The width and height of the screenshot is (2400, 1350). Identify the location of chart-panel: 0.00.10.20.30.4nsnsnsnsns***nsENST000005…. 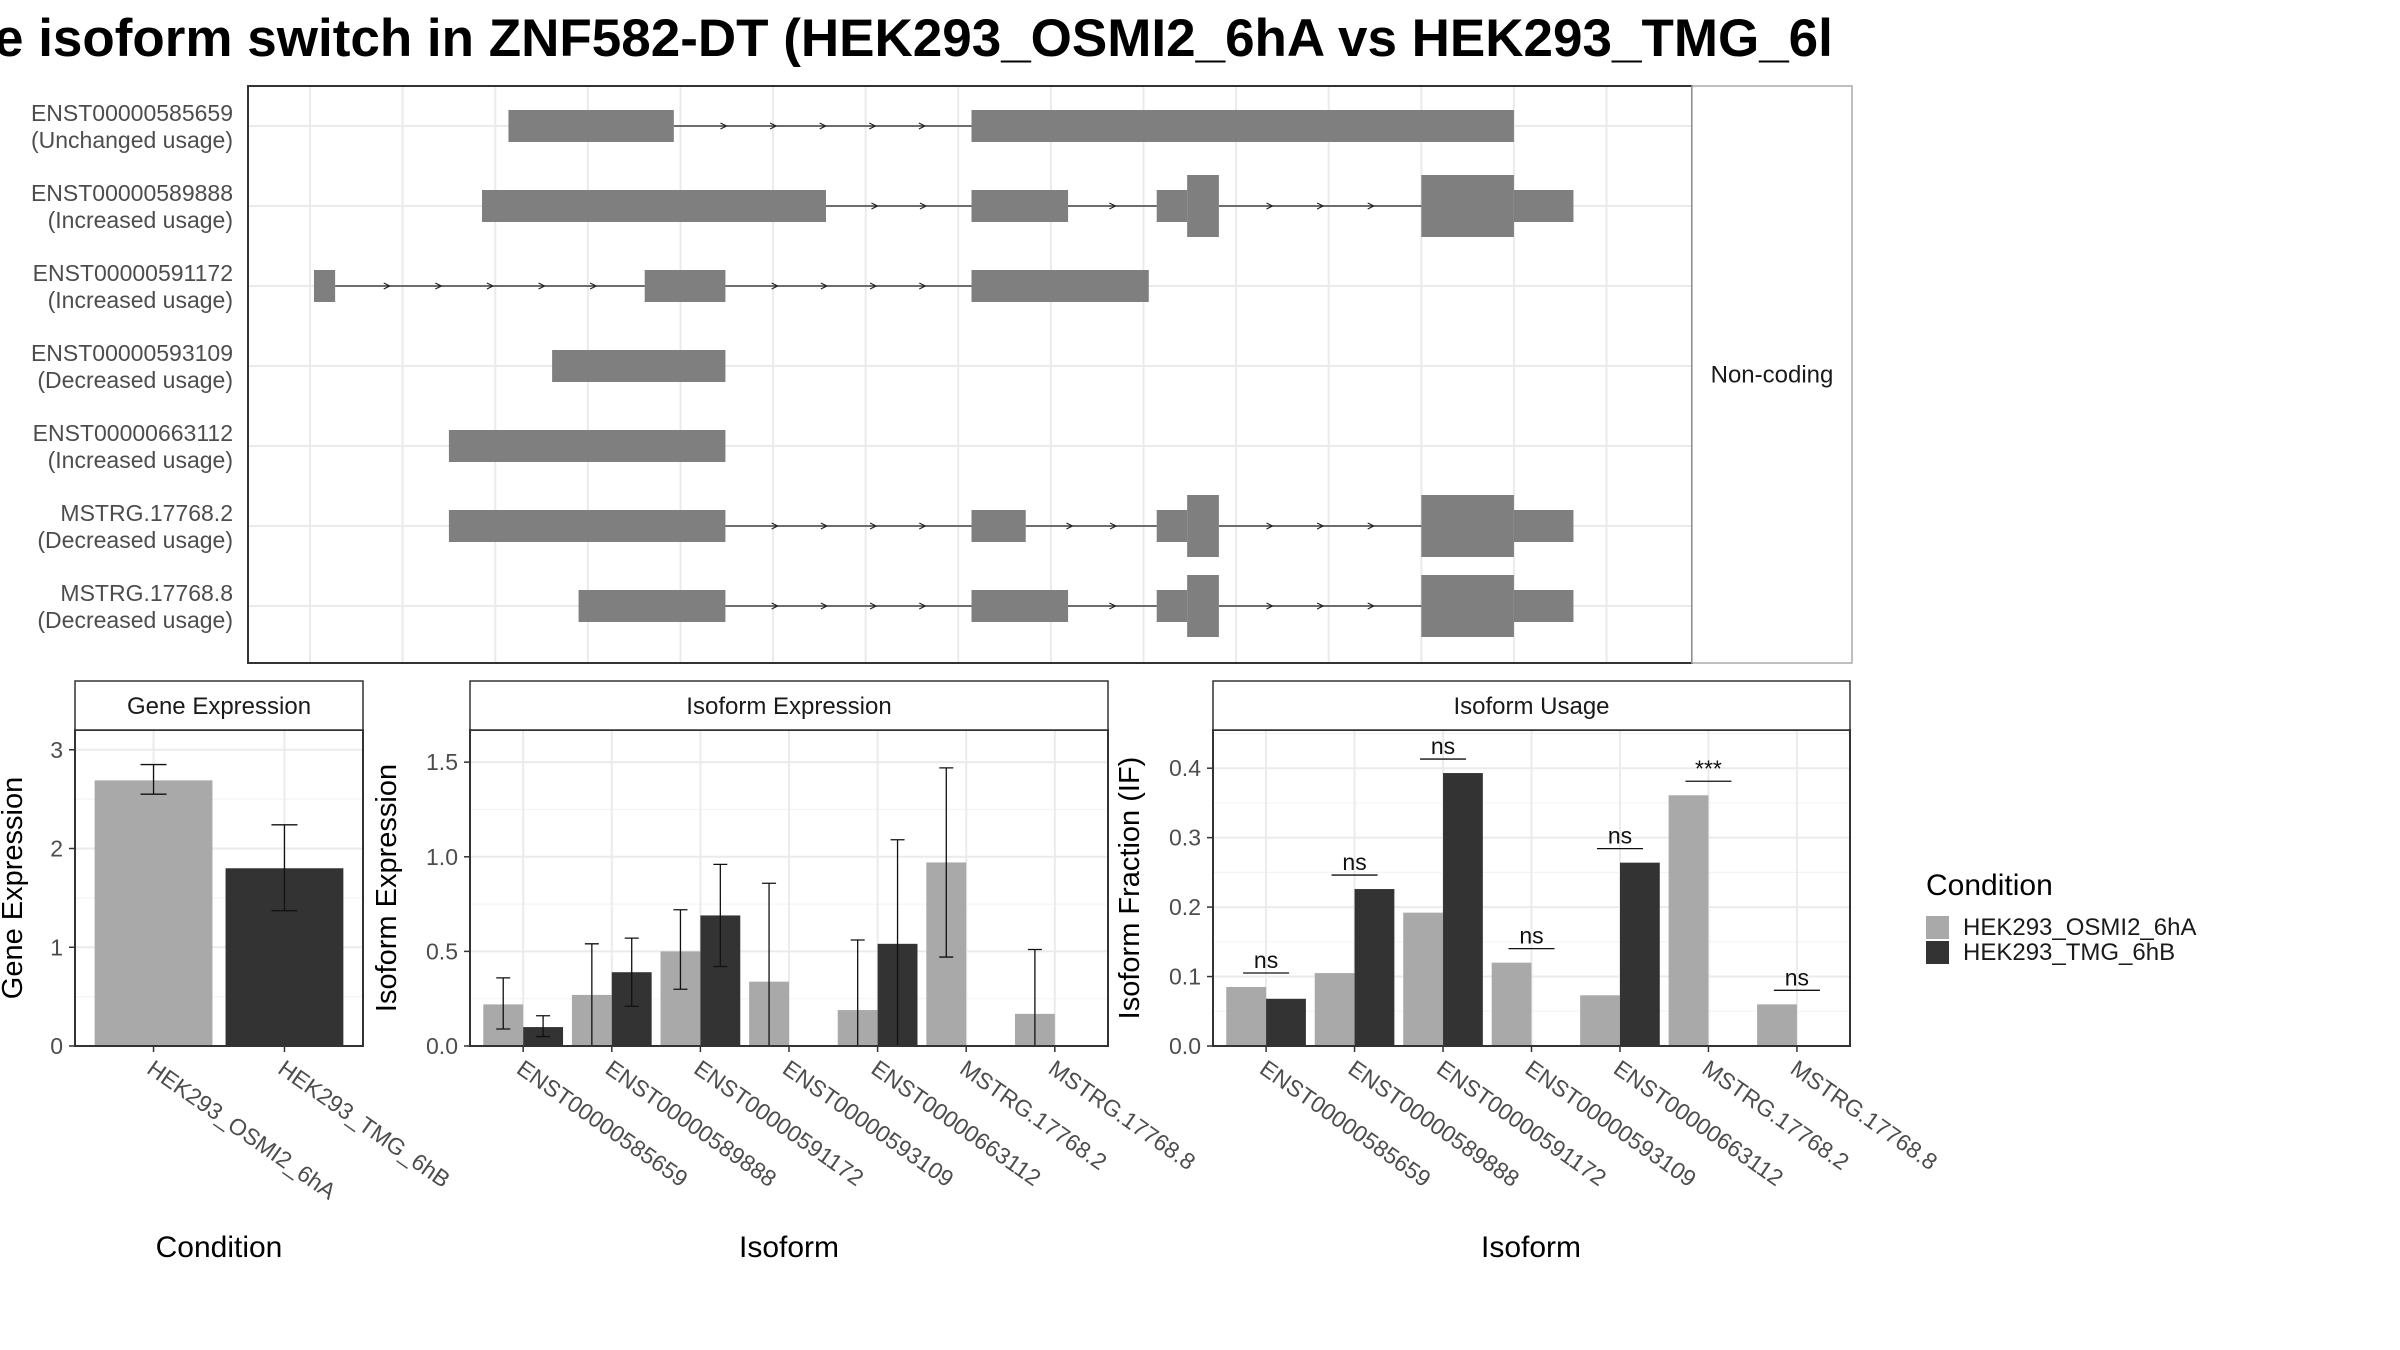
(1528, 972).